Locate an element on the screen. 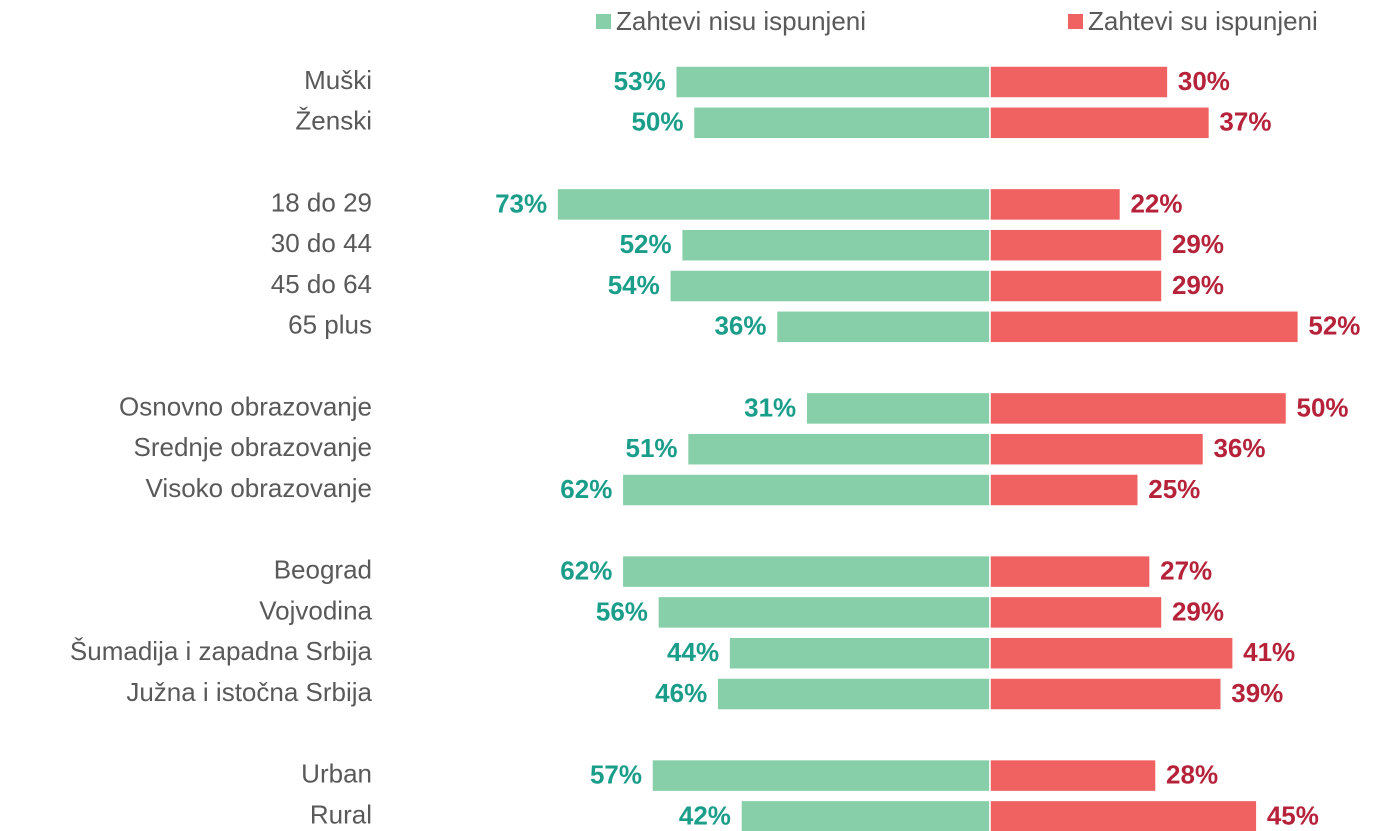  category-label: Vojvodina is located at coordinates (315, 610).